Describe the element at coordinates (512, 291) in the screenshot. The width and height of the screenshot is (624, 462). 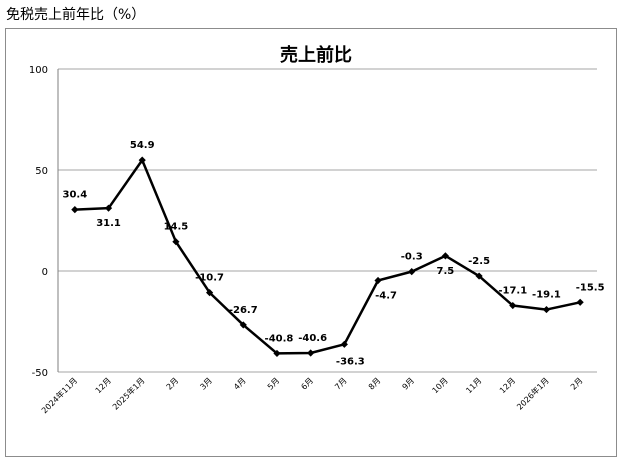
I see `data-label: -17.1` at that location.